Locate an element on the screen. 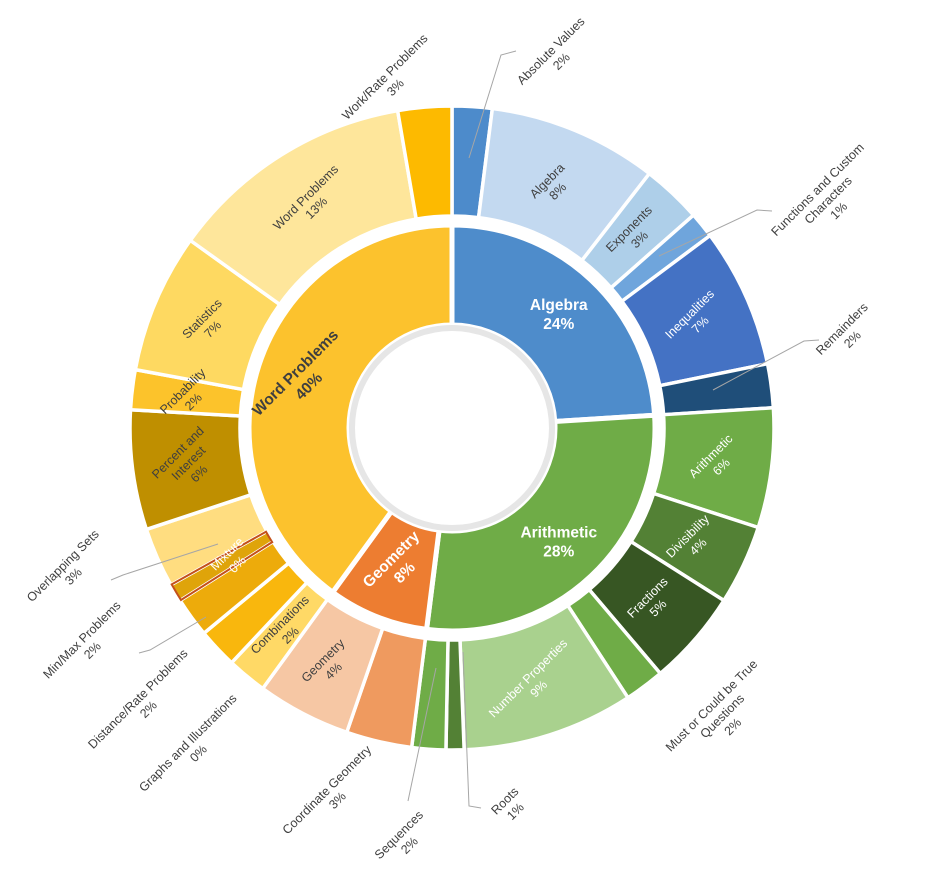 This screenshot has width=930, height=887. callout-label-remainders: Remainders2% is located at coordinates (847, 334).